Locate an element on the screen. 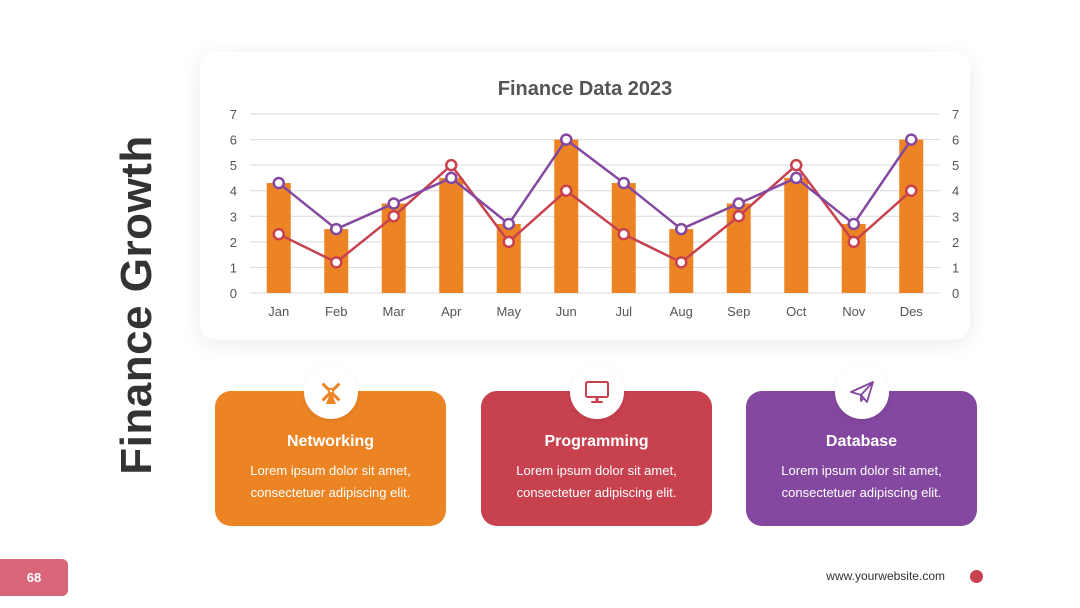 The height and width of the screenshot is (608, 1080). point-2-des is located at coordinates (911, 190).